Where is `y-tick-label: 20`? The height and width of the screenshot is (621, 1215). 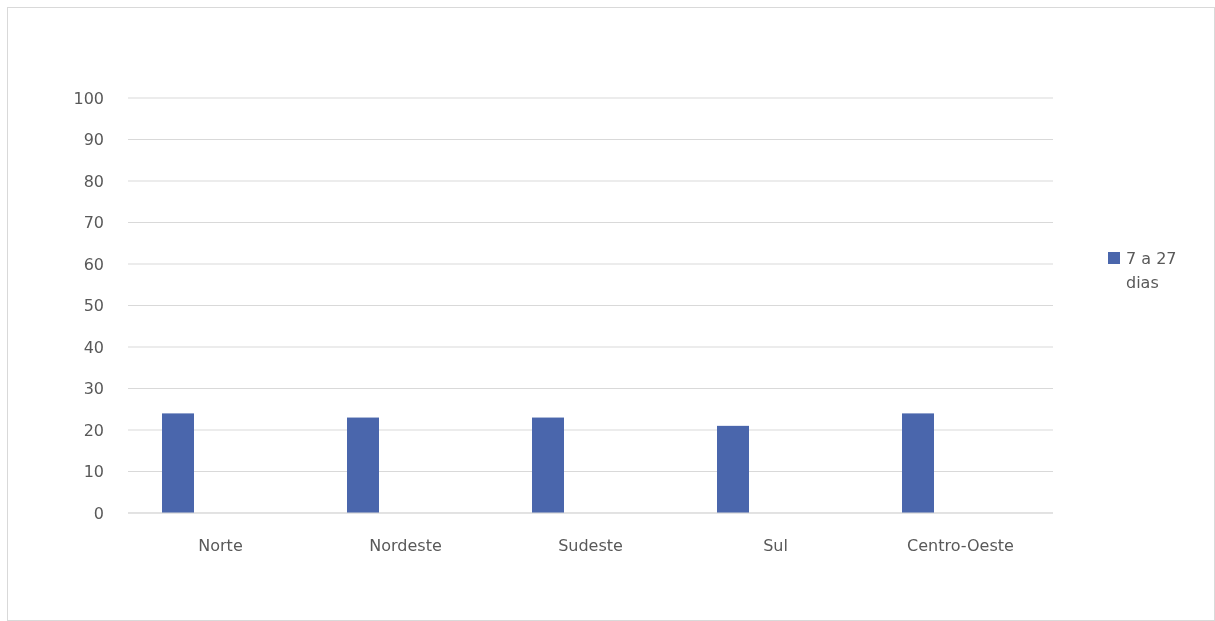 y-tick-label: 20 is located at coordinates (93, 430).